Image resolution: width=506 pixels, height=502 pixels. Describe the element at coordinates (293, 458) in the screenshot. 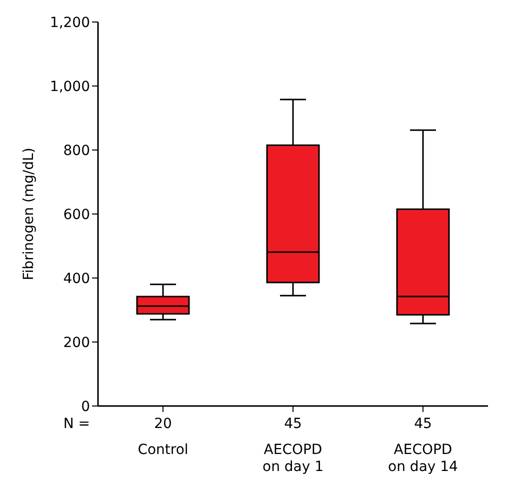

I see `x-tick-label: AECOPD on day 1` at that location.